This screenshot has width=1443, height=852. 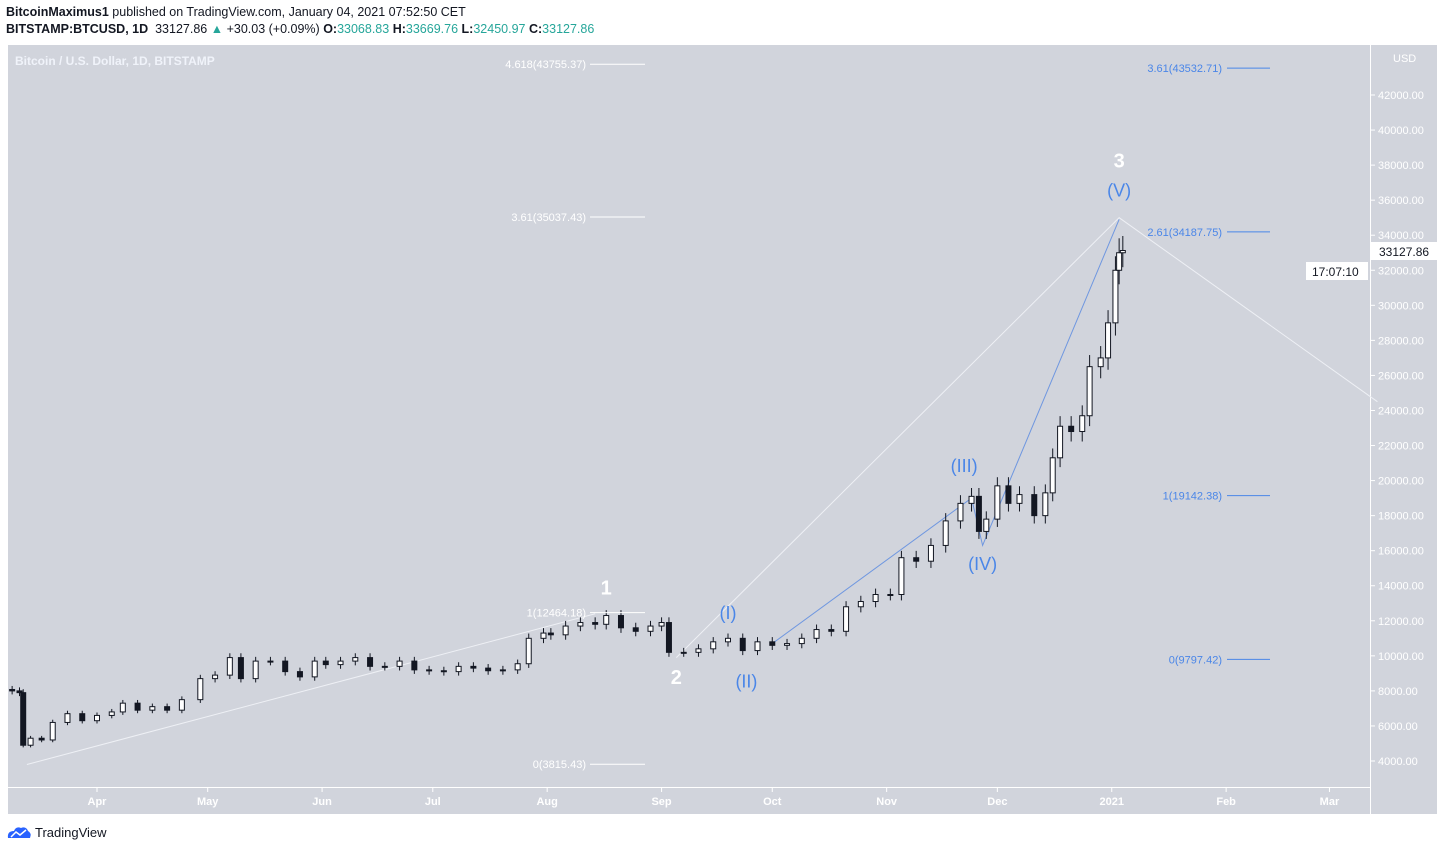 What do you see at coordinates (1401, 131) in the screenshot?
I see `y-tick-label: 40000.00` at bounding box center [1401, 131].